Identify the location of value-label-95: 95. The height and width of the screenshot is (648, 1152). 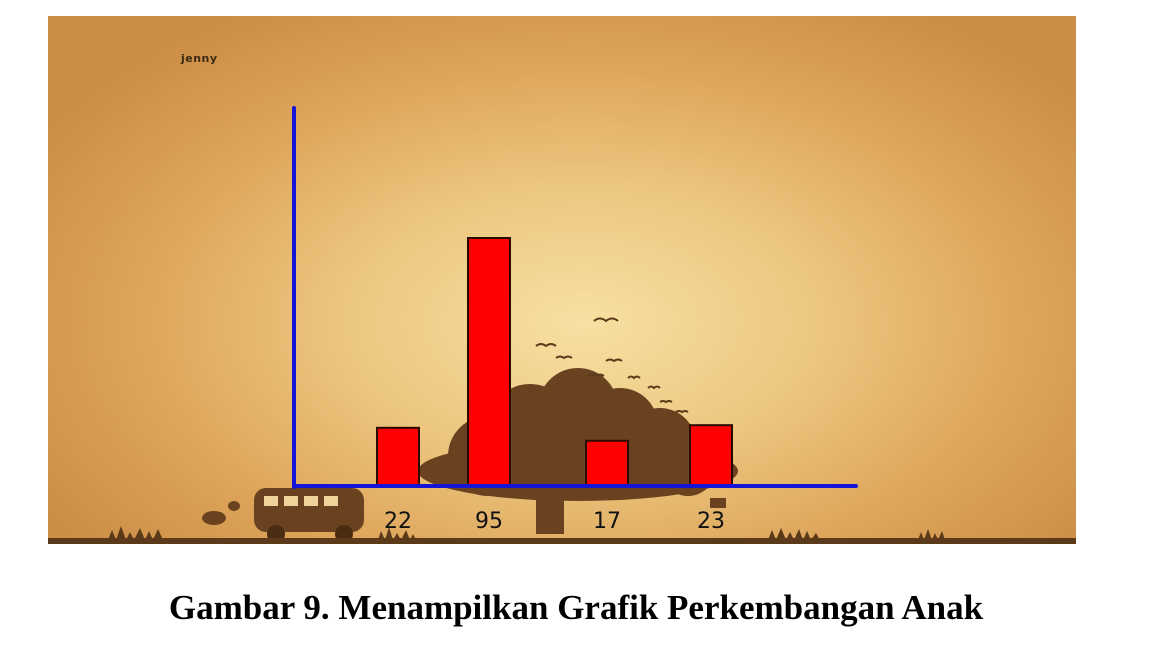
(489, 521).